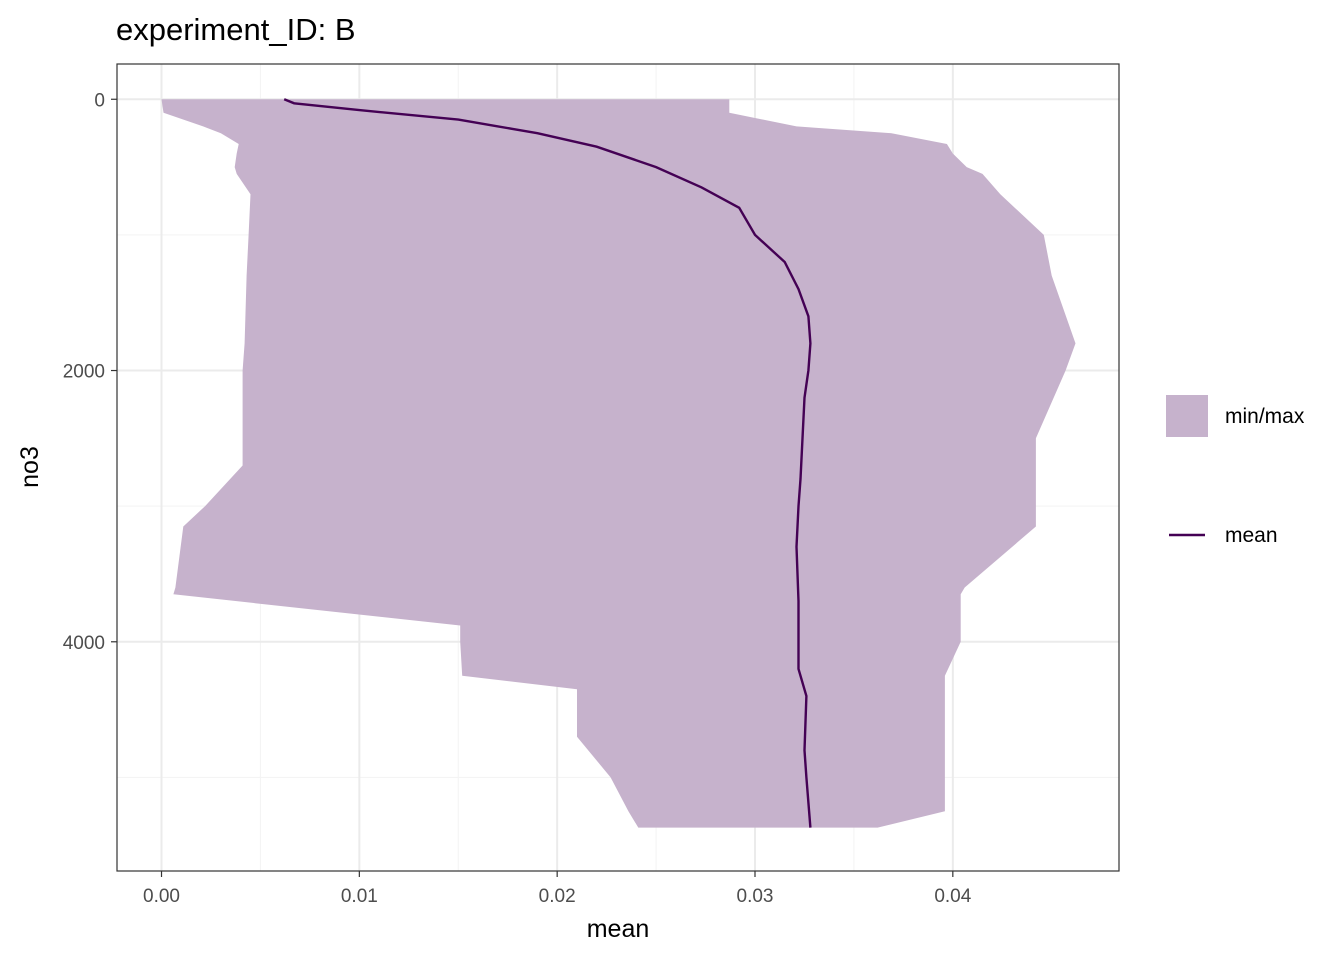  What do you see at coordinates (557, 896) in the screenshot?
I see `x-tick-label: 0.02` at bounding box center [557, 896].